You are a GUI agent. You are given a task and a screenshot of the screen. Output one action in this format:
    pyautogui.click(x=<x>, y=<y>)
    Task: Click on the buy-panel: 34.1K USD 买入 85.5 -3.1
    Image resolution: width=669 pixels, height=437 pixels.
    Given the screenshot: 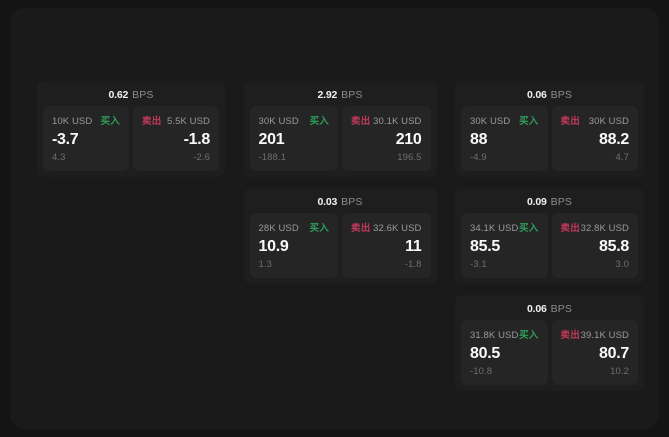 What is the action you would take?
    pyautogui.click(x=504, y=245)
    